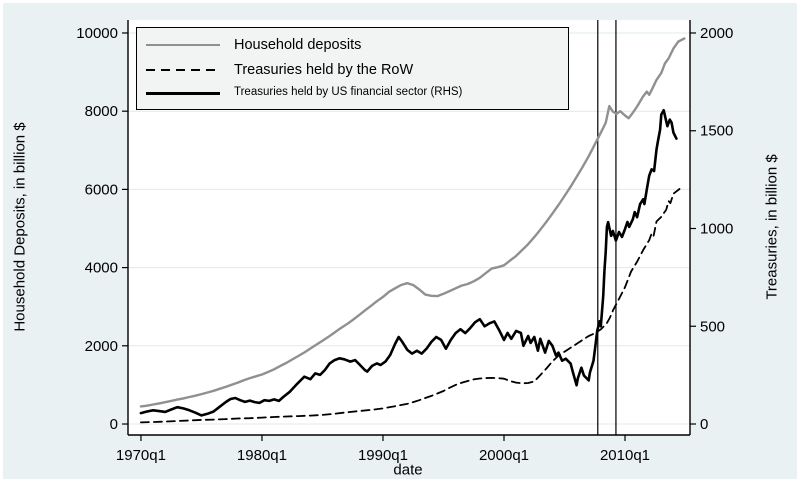 This screenshot has width=800, height=482. I want to click on legend-entry: Treasuries held by the RoW, so click(352, 70).